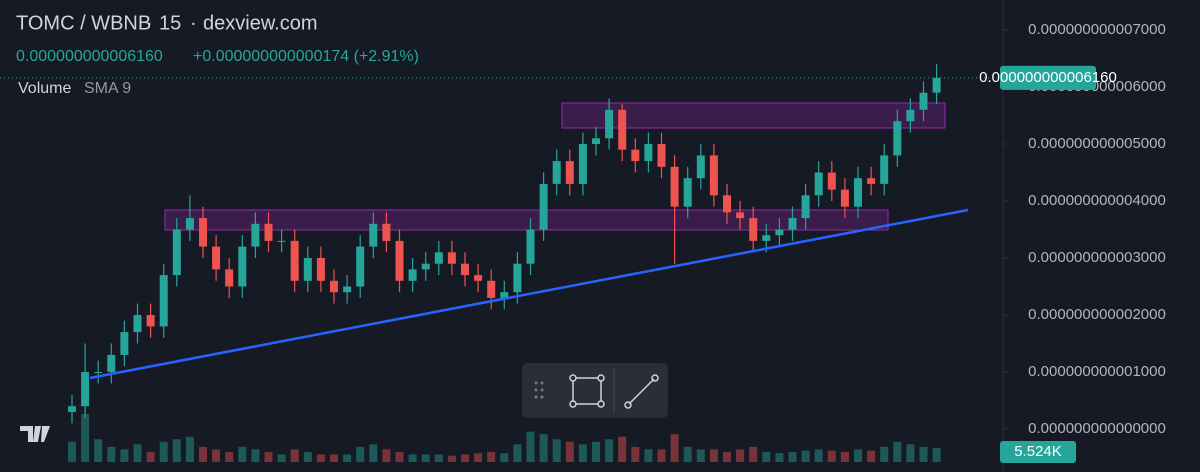 This screenshot has width=1200, height=472. Describe the element at coordinates (1097, 314) in the screenshot. I see `y-tick-label: 0.000000000002000` at that location.